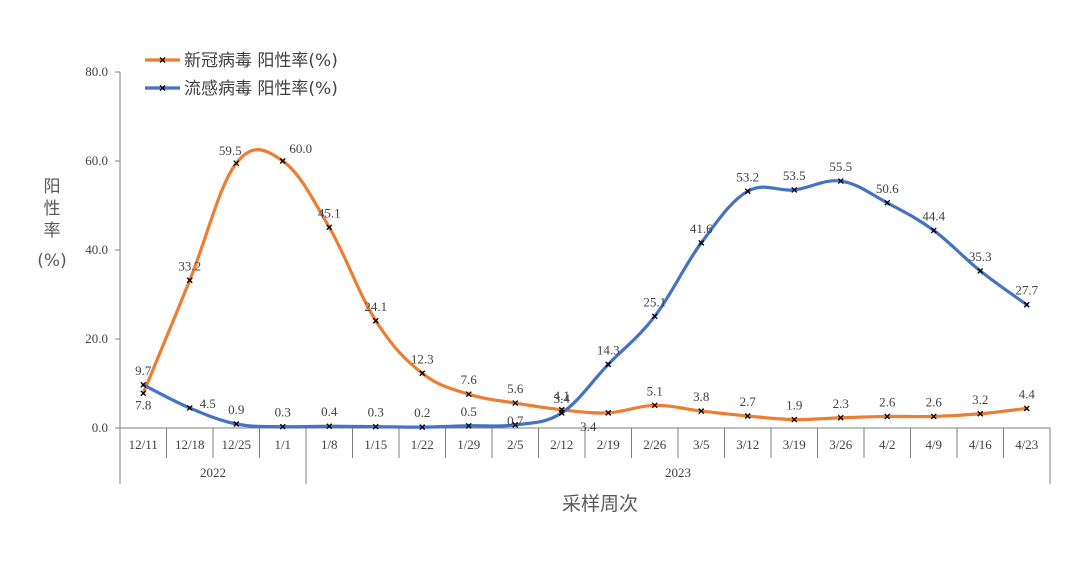 The image size is (1080, 566). Describe the element at coordinates (329, 411) in the screenshot. I see `data-label: 0.4` at that location.